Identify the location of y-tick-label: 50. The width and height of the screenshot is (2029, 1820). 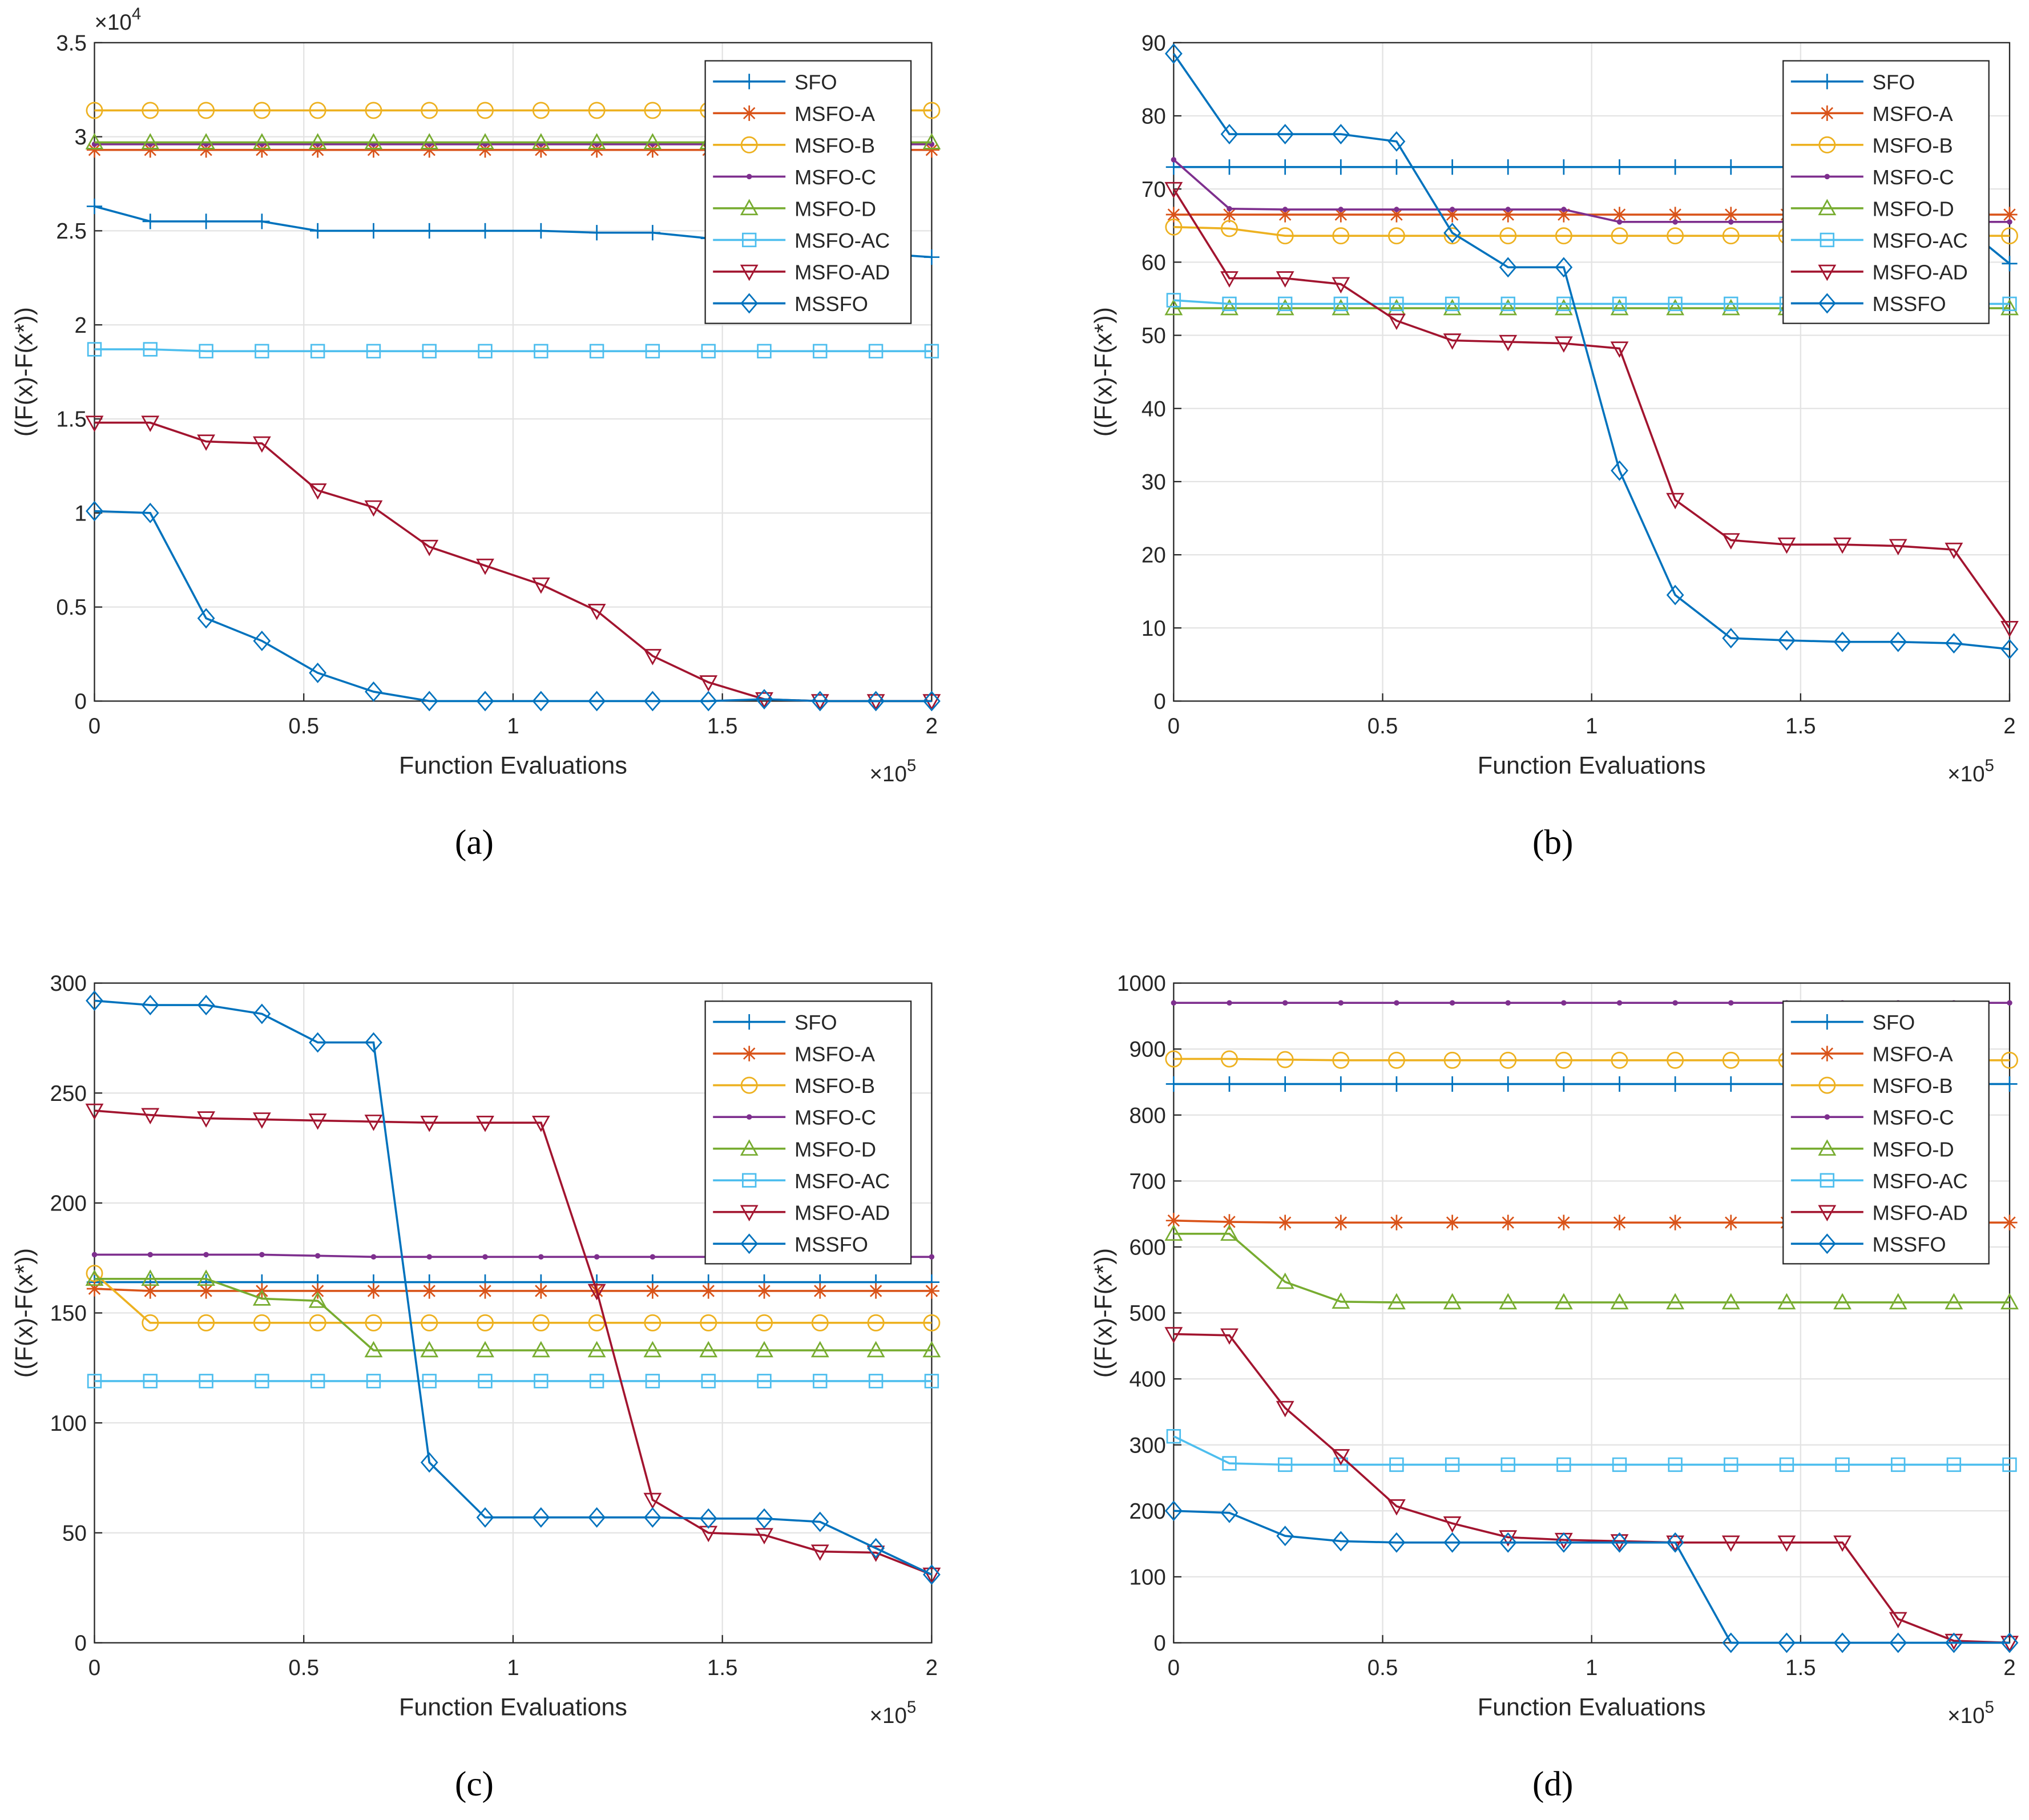
(1153, 336).